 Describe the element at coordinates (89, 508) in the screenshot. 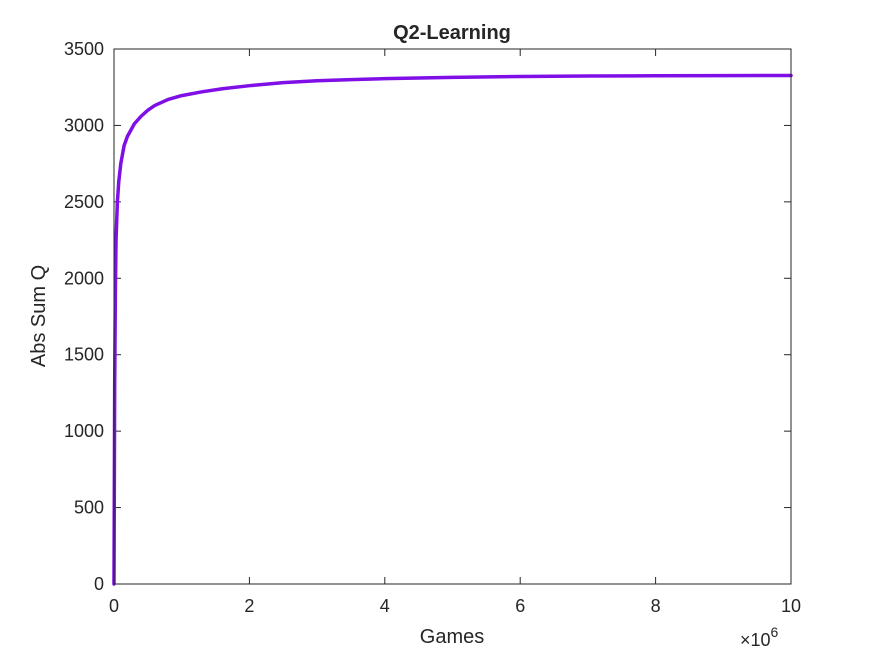

I see `y-tick-label: 500` at that location.